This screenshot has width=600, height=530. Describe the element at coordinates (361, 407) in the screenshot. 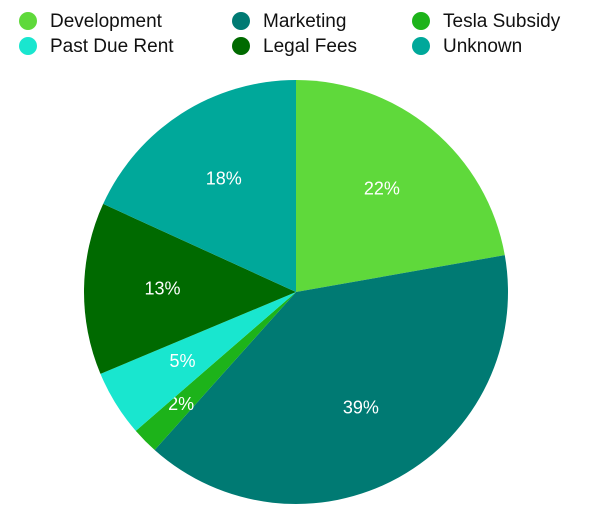

I see `value-label: 39%` at that location.